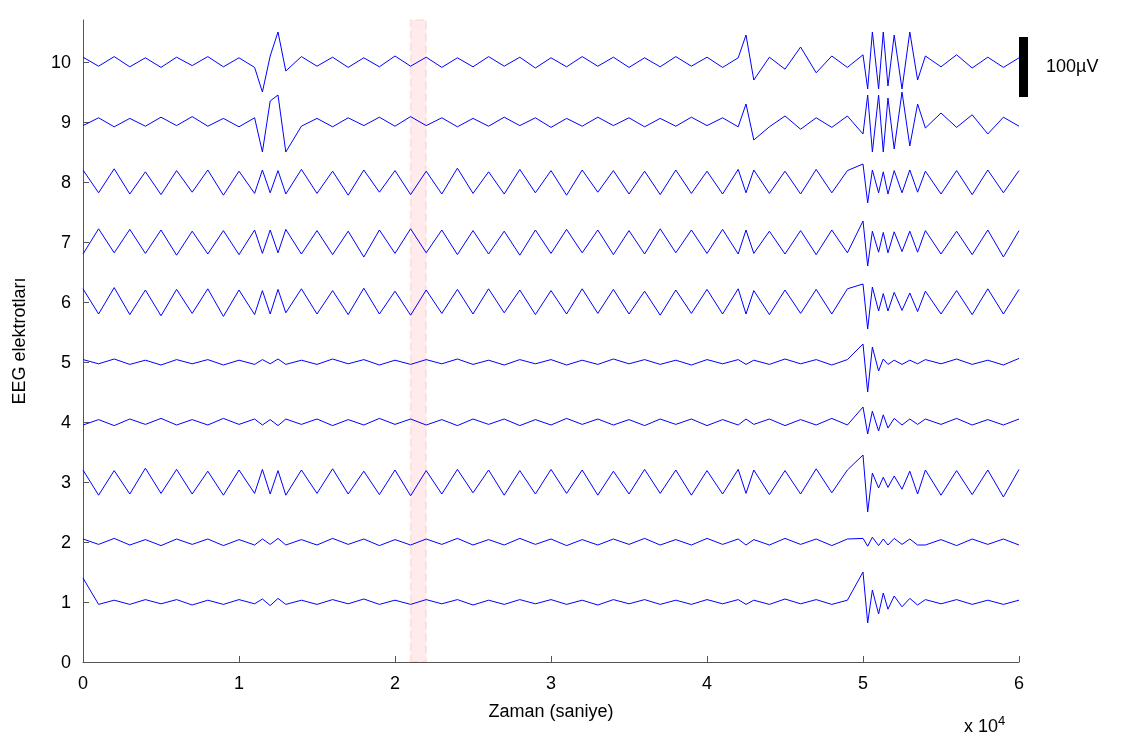  What do you see at coordinates (83, 683) in the screenshot?
I see `x-tick-label: 0` at bounding box center [83, 683].